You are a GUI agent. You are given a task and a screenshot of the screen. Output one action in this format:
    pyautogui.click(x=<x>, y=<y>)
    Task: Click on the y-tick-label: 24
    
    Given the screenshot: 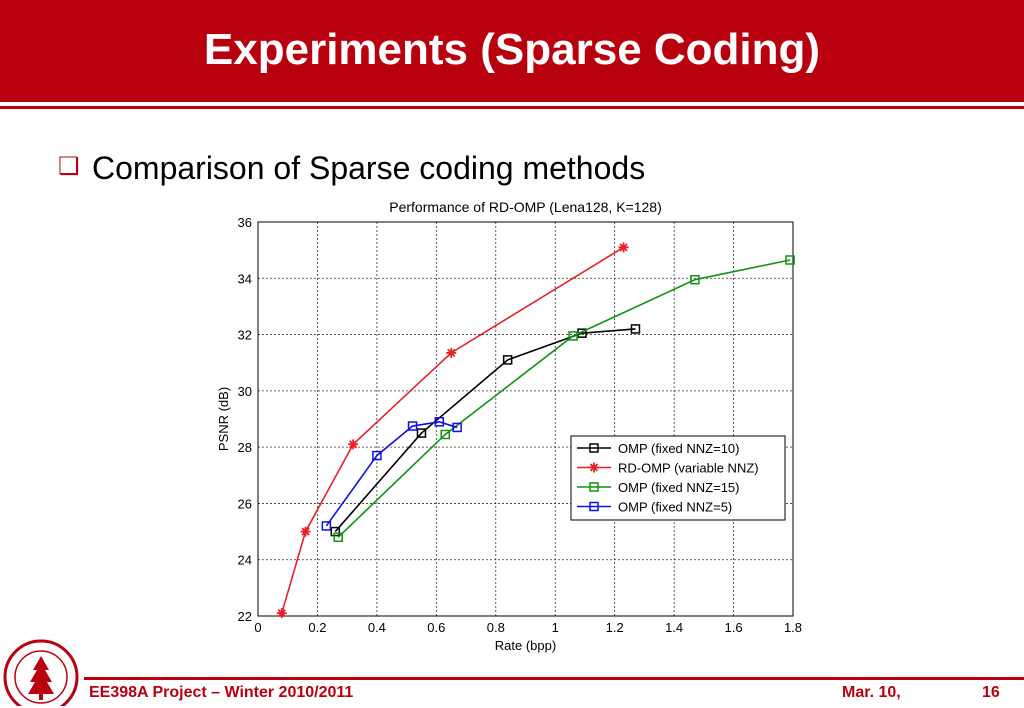 What is the action you would take?
    pyautogui.click(x=245, y=560)
    